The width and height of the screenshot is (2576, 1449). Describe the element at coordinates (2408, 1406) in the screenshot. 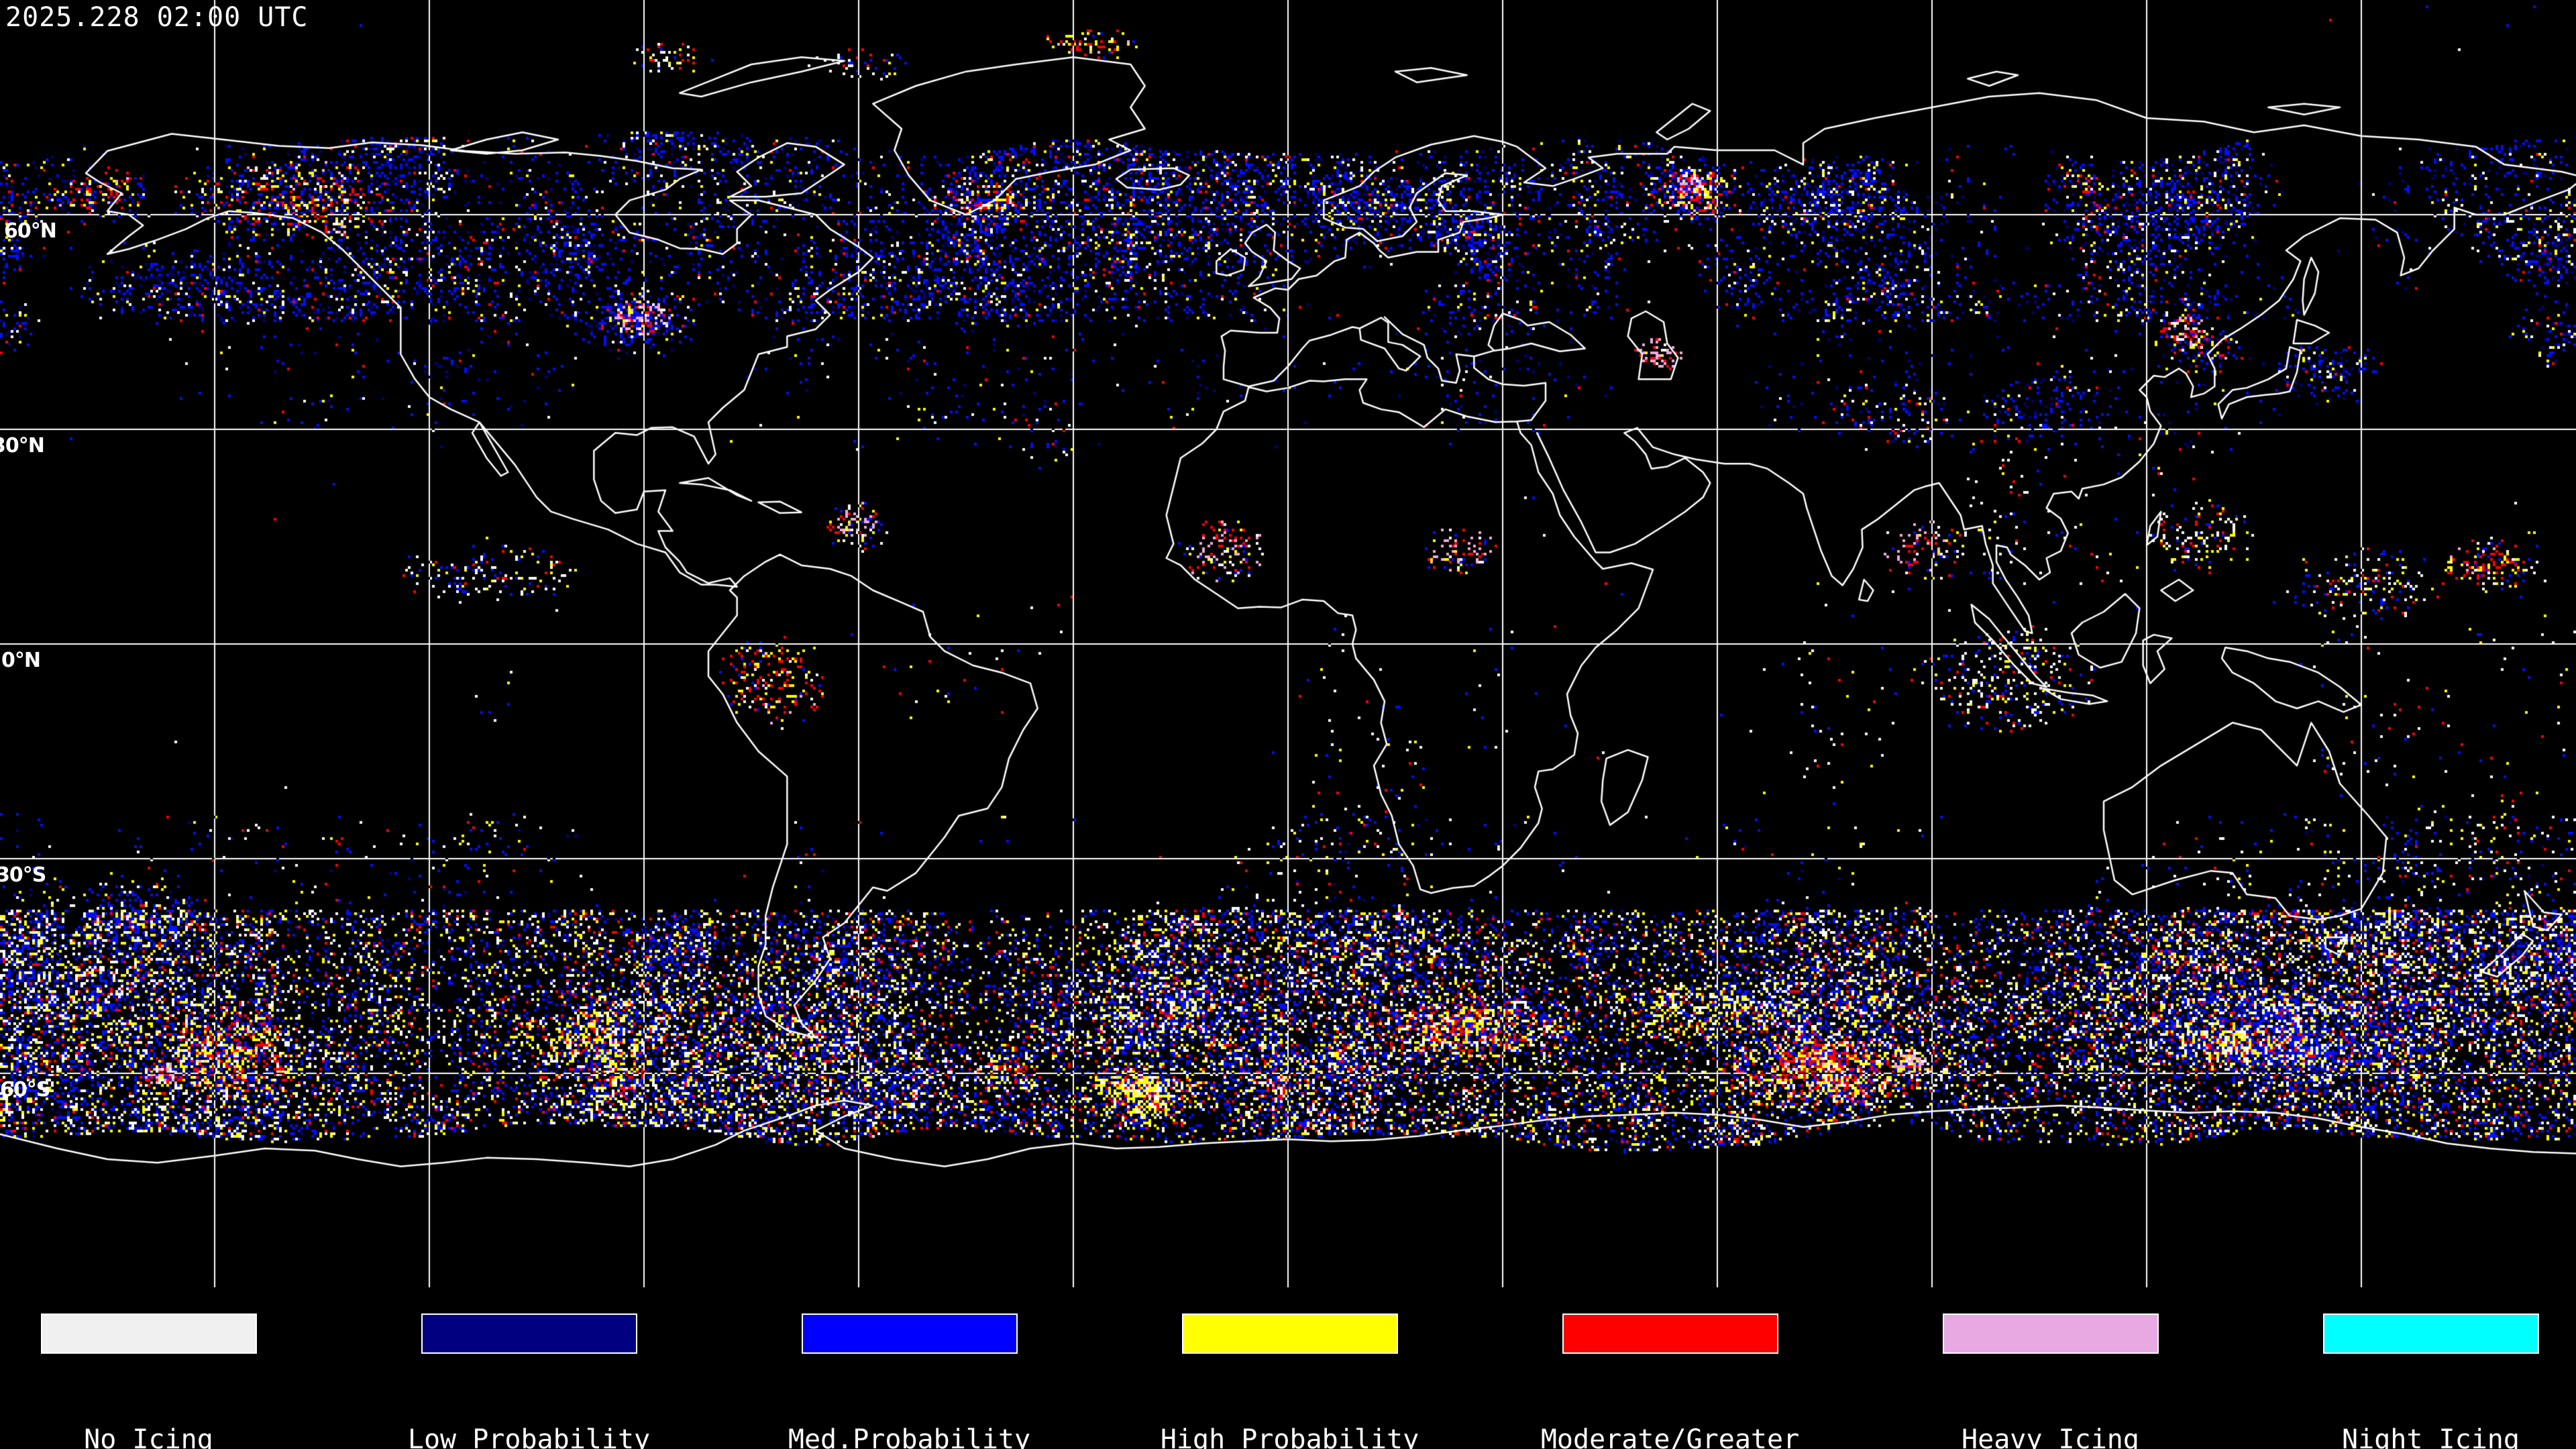

I see `legend-label-night-icing: Night Icing` at that location.